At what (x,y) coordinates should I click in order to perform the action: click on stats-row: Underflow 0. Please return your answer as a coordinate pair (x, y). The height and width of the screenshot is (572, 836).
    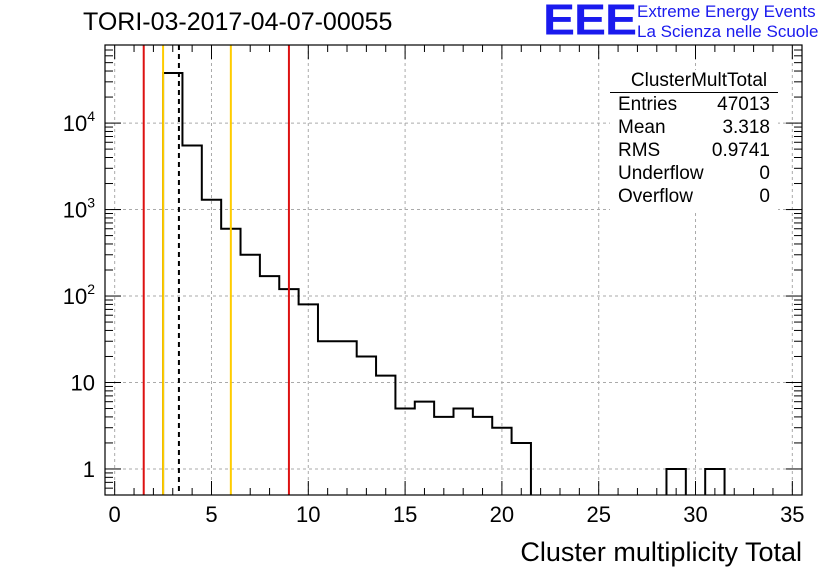
    Looking at the image, I should click on (694, 173).